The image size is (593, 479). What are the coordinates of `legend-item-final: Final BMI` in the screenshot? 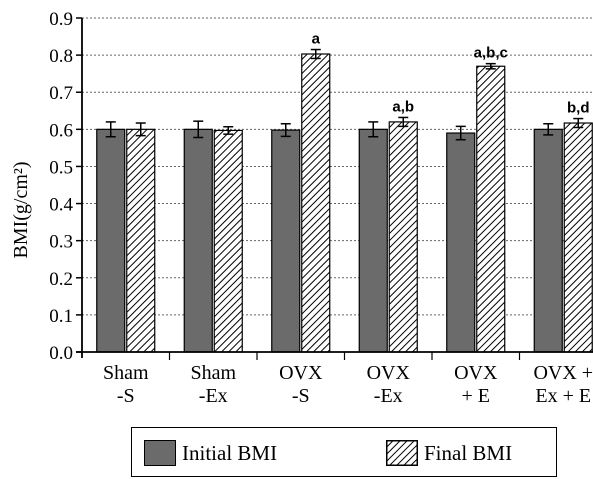 It's located at (449, 453).